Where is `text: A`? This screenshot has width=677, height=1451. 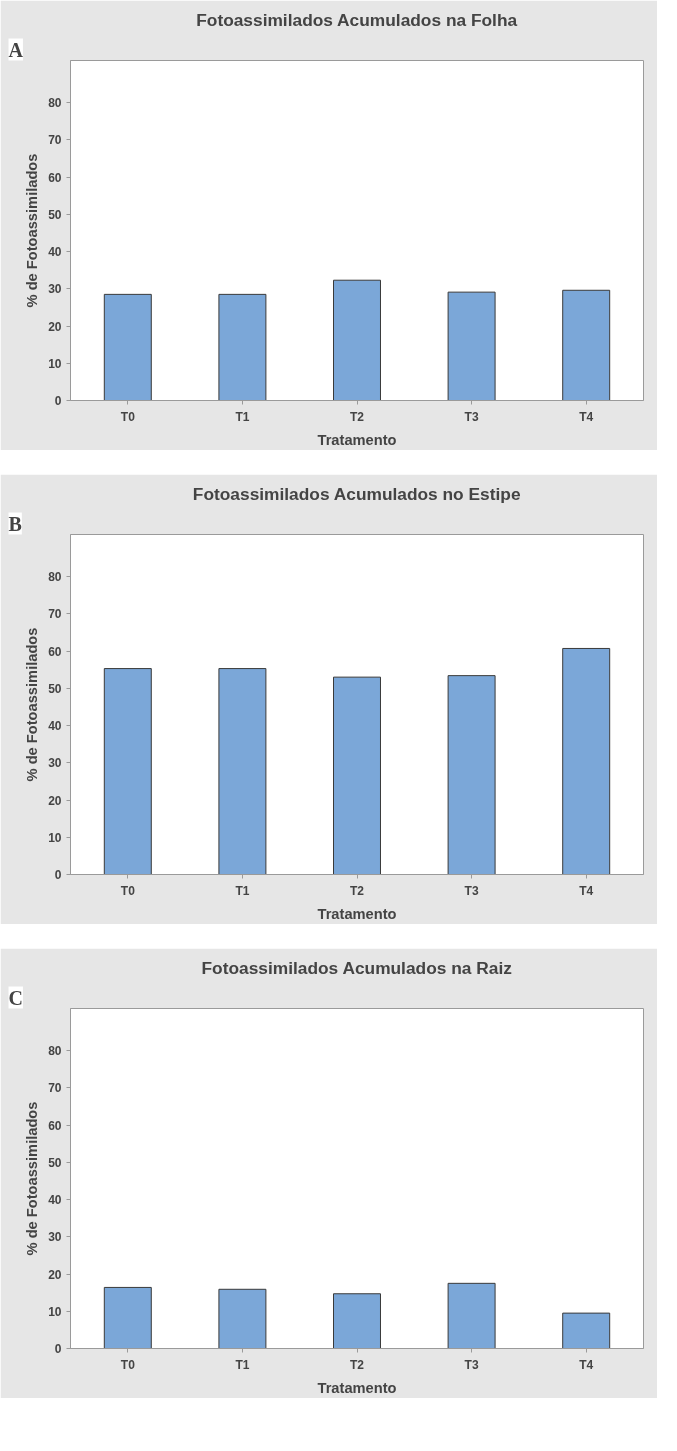 text: A is located at coordinates (16, 49).